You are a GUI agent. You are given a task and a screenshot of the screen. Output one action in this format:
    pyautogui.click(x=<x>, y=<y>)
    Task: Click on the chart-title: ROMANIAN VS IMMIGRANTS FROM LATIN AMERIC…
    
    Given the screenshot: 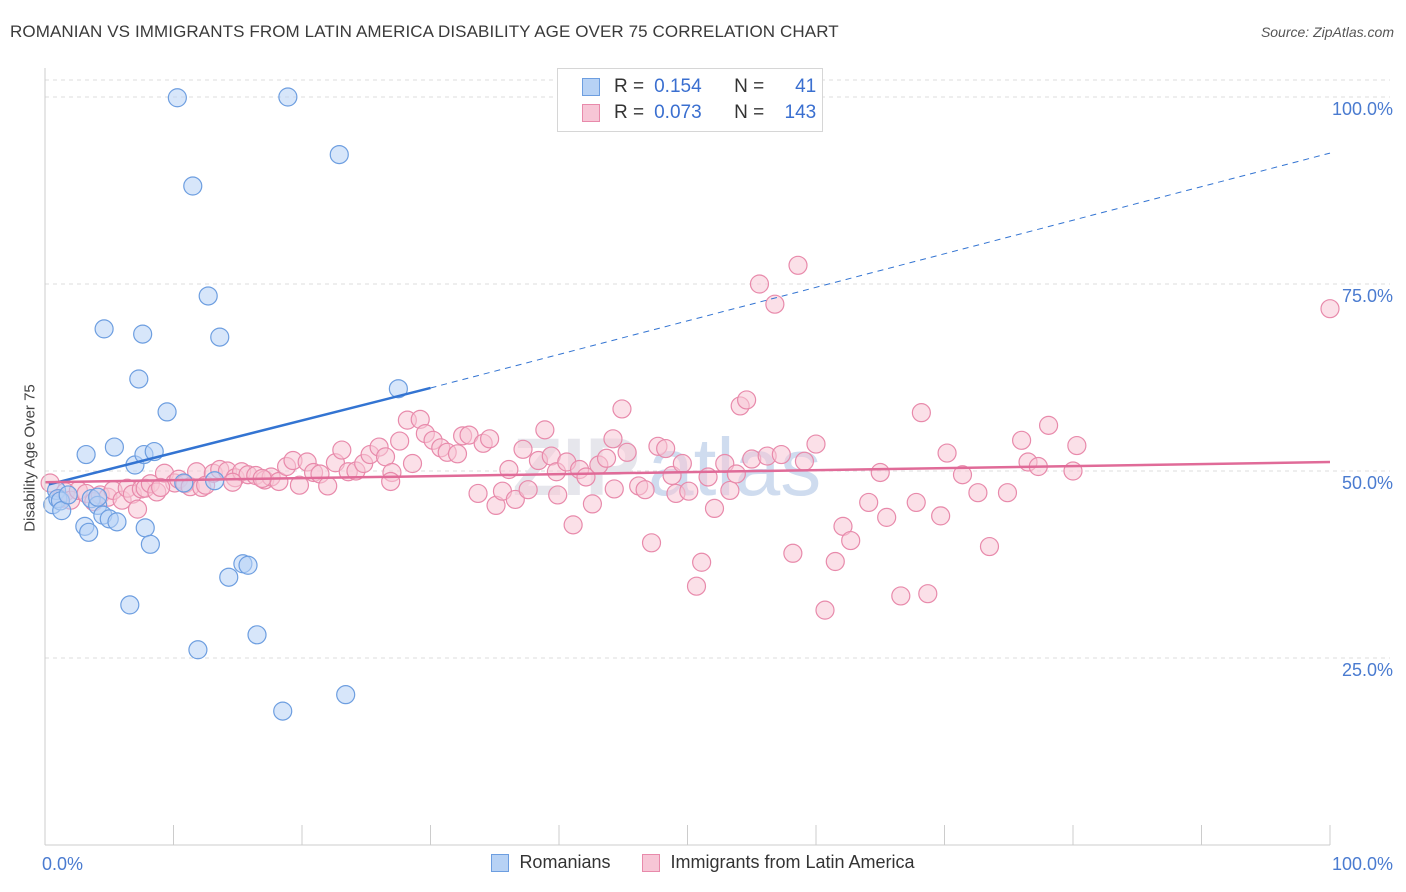 What is the action you would take?
    pyautogui.click(x=424, y=31)
    